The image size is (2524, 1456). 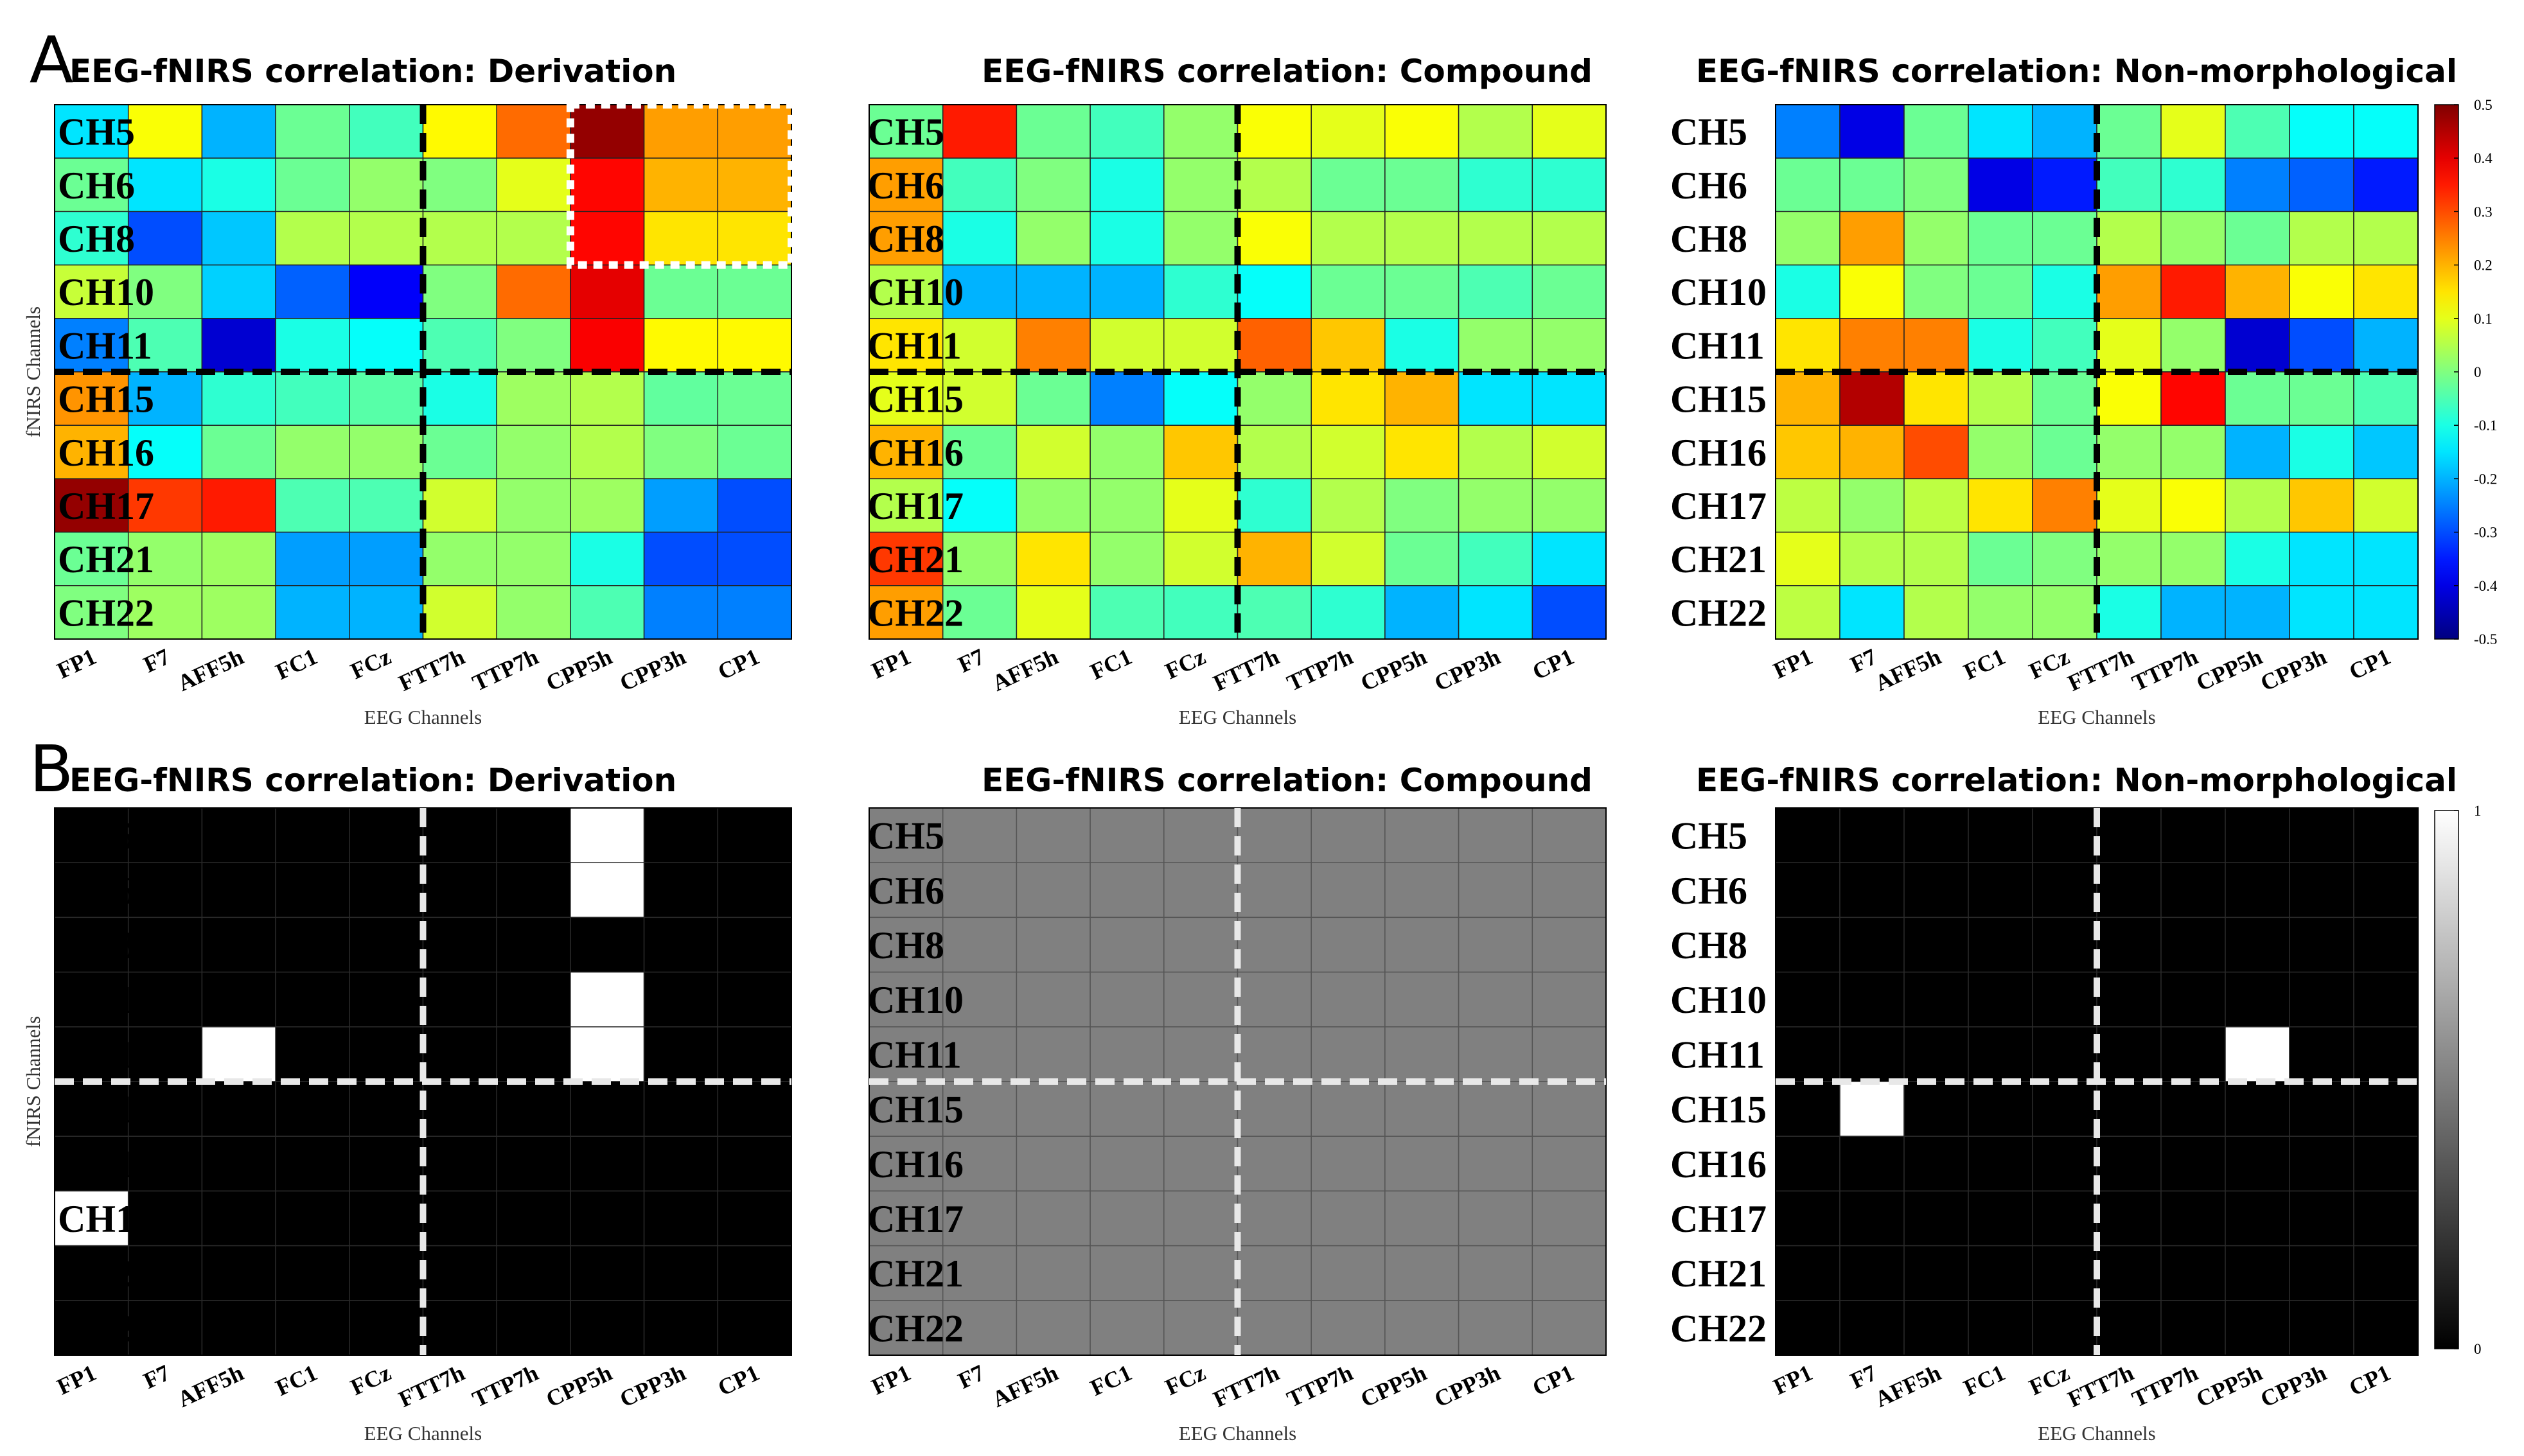 I want to click on heatmap-cell-B1-CH21-CP1, so click(x=754, y=1273).